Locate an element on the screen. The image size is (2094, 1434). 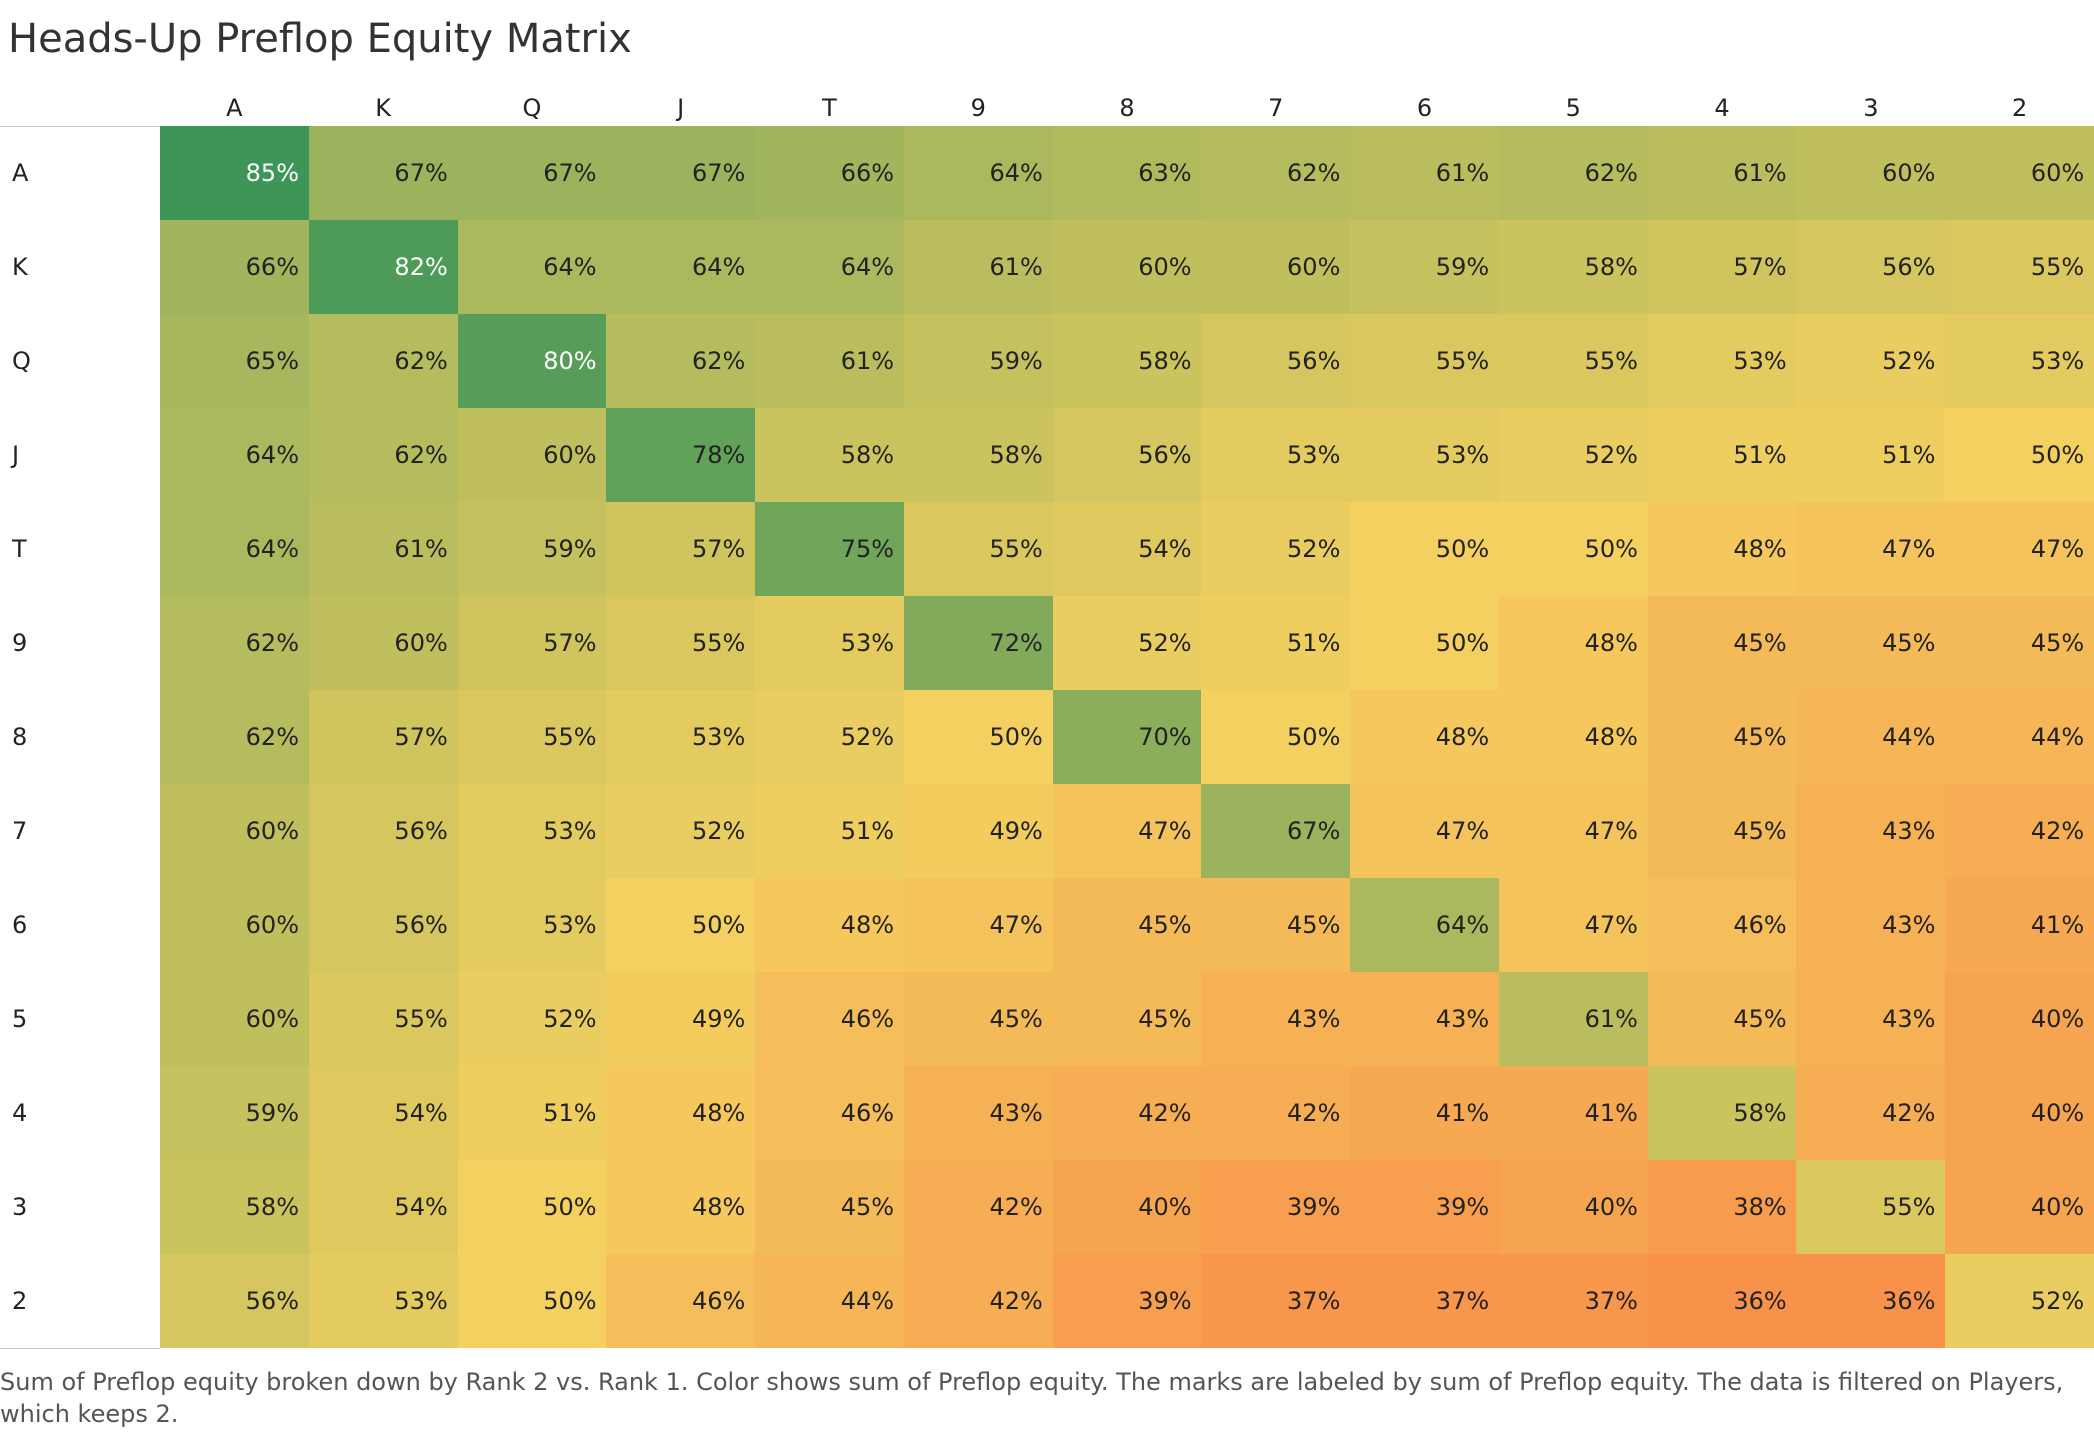
column-header: T is located at coordinates (829, 108).